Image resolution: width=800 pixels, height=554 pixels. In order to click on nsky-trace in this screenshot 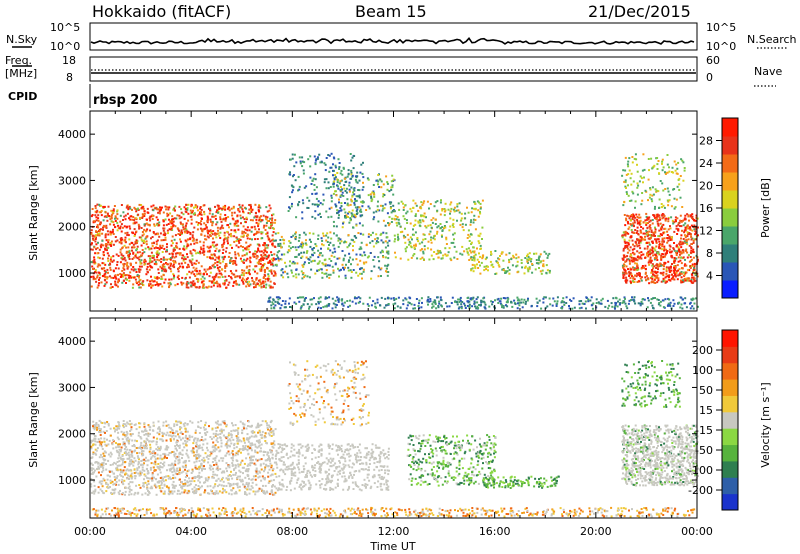, I will do `click(392, 41)`.